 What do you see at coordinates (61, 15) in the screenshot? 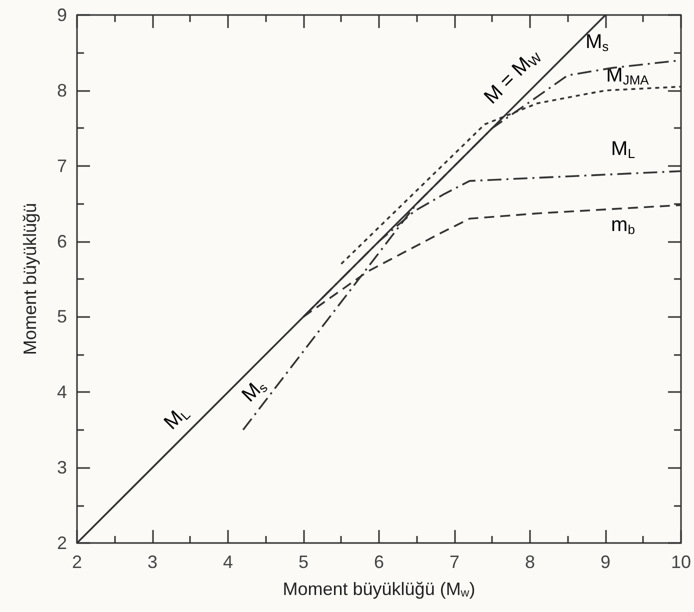
I see `y-tick-label: 9` at bounding box center [61, 15].